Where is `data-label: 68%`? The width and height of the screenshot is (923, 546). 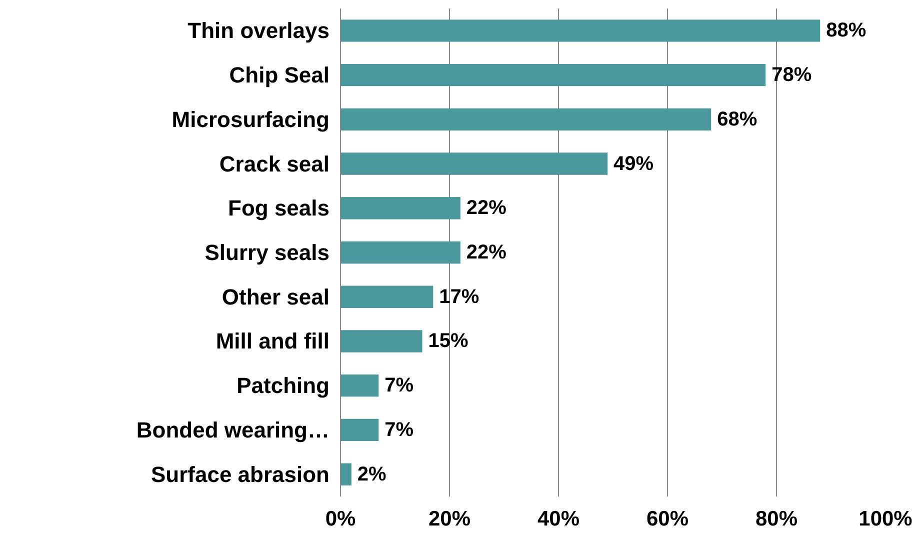 data-label: 68% is located at coordinates (737, 119).